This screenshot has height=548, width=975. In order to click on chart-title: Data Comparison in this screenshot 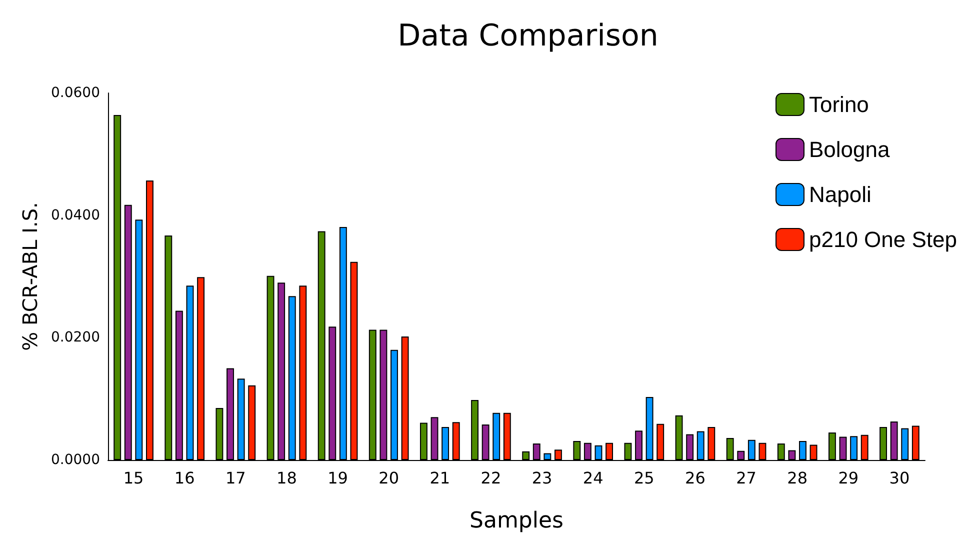, I will do `click(528, 36)`.